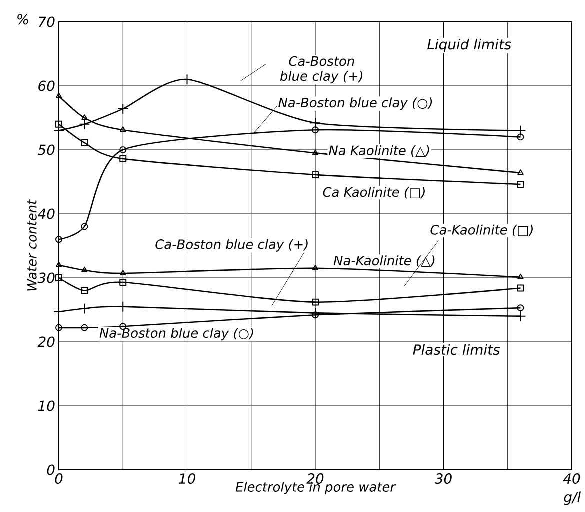 The image size is (585, 512). Describe the element at coordinates (46, 406) in the screenshot. I see `y-tick-label: 10` at that location.